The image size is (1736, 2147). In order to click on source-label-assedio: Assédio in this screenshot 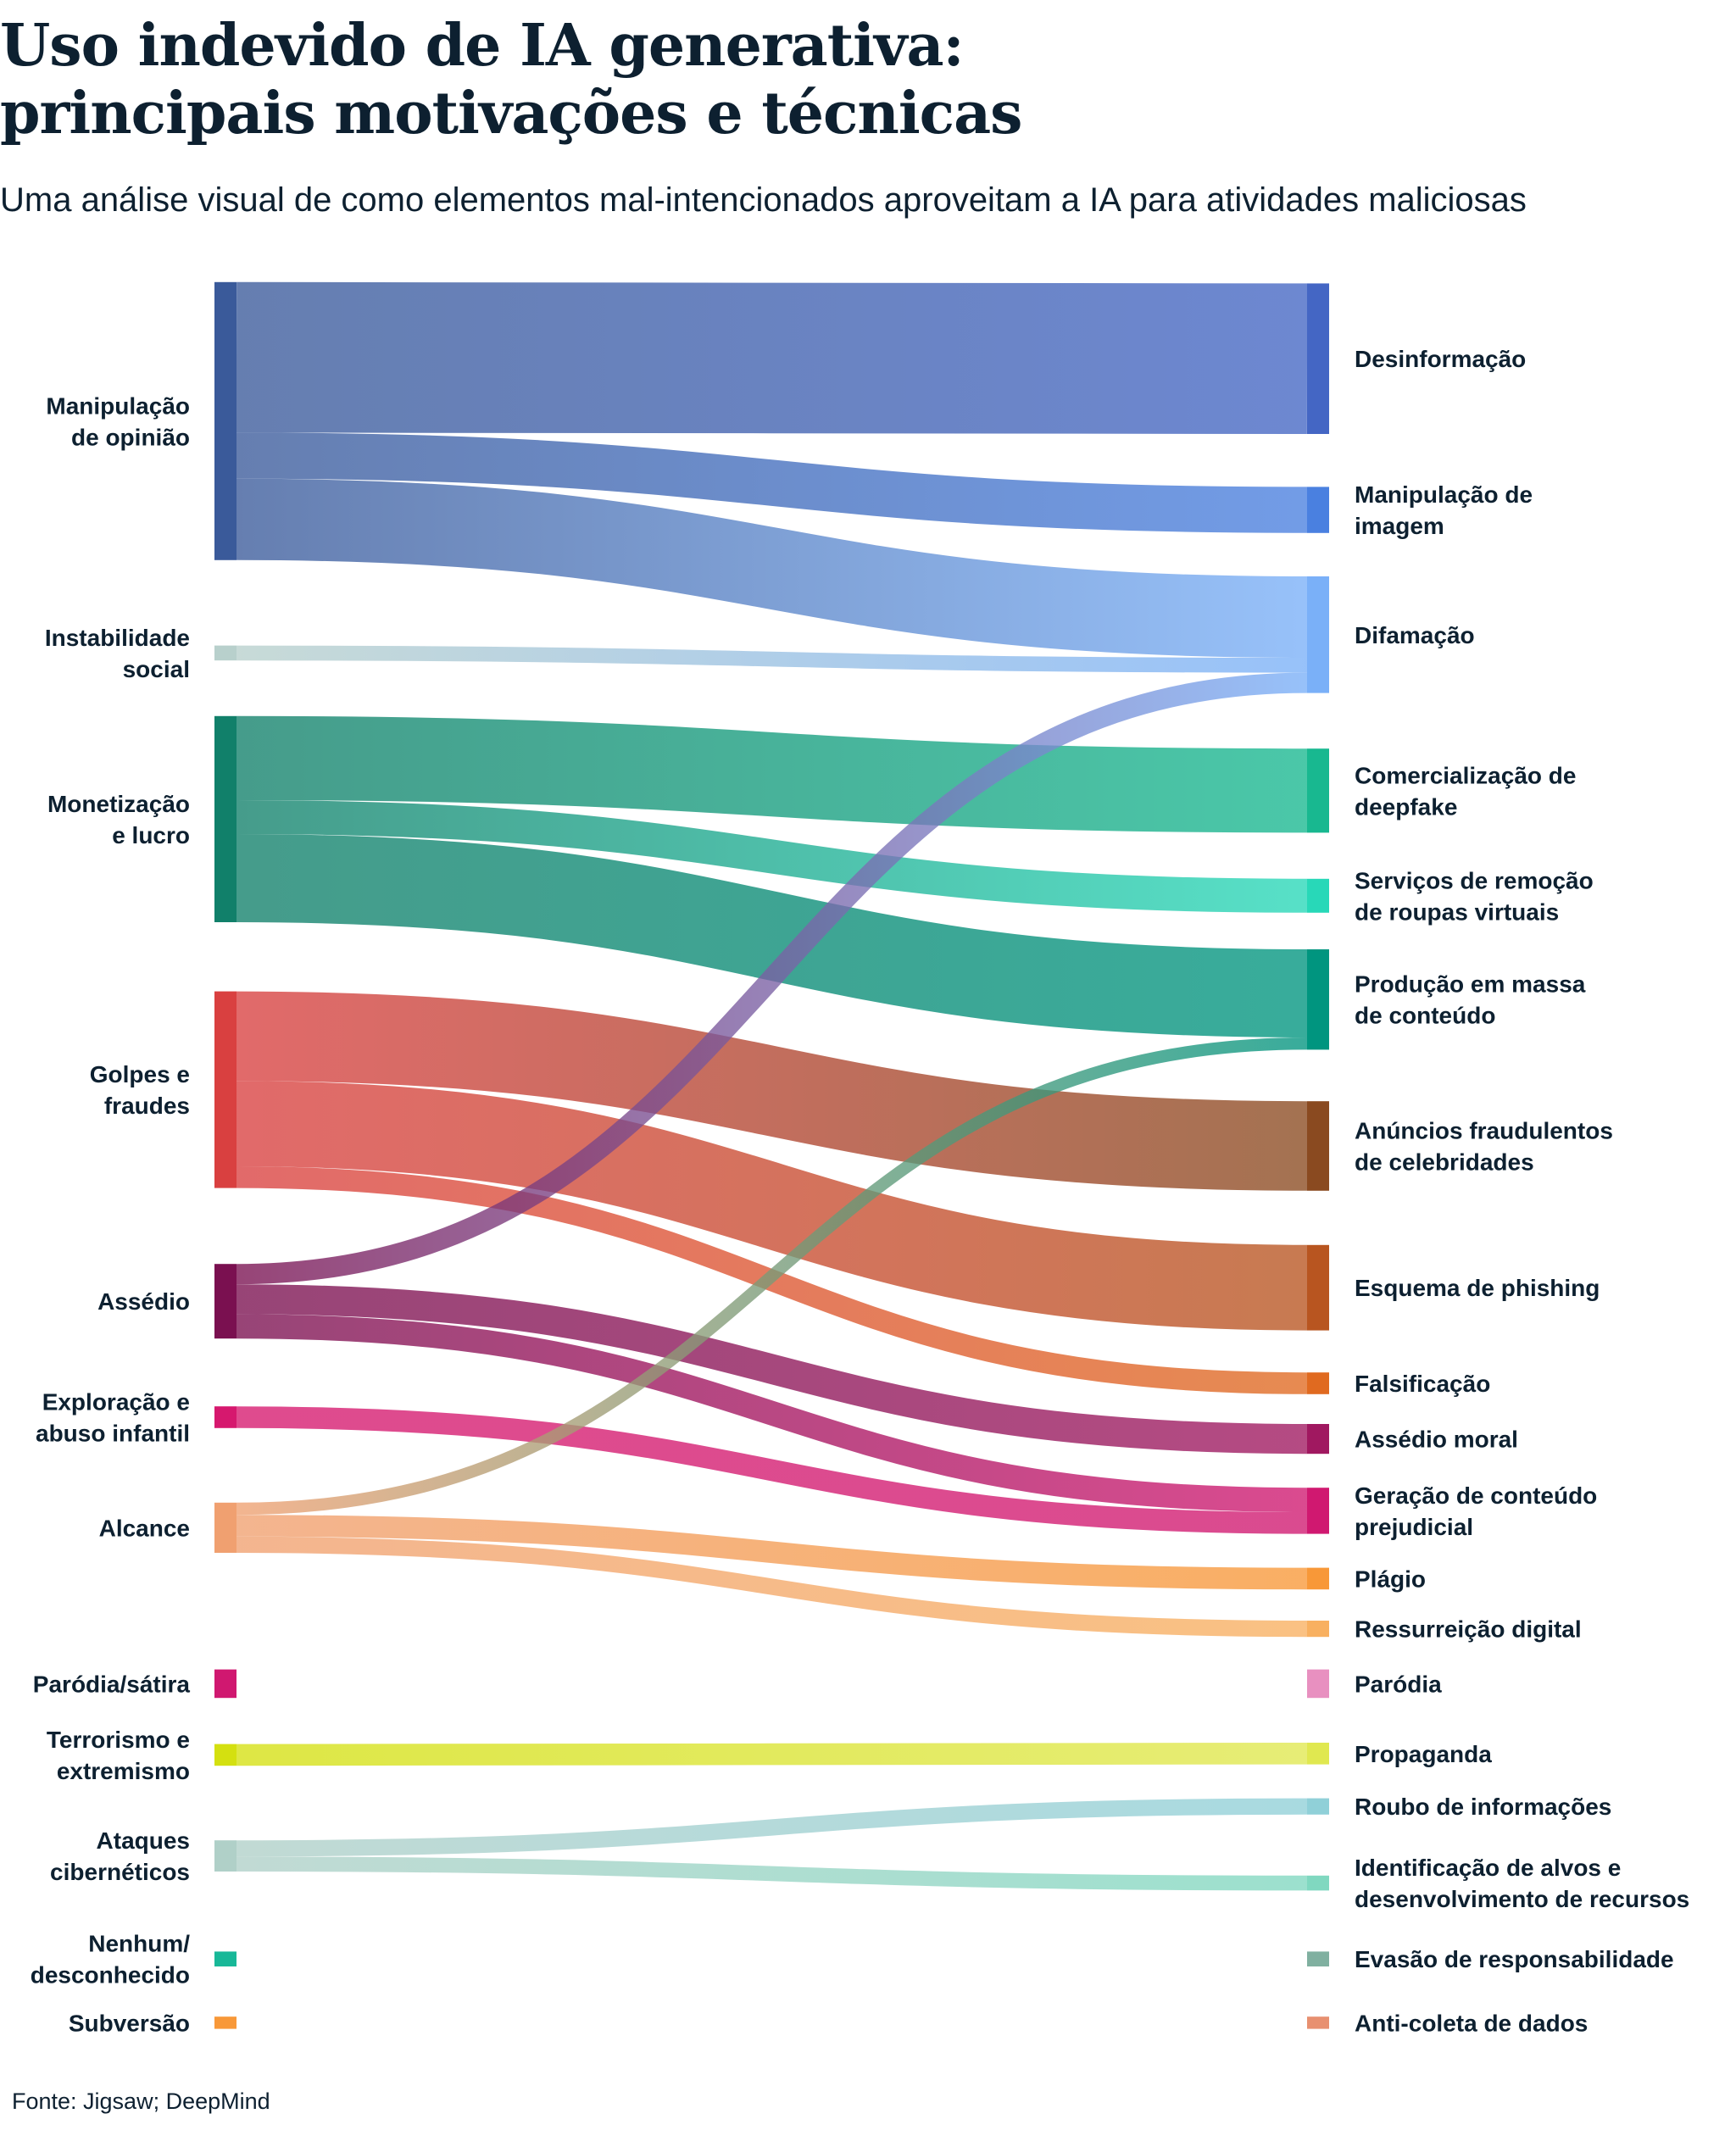, I will do `click(143, 1301)`.